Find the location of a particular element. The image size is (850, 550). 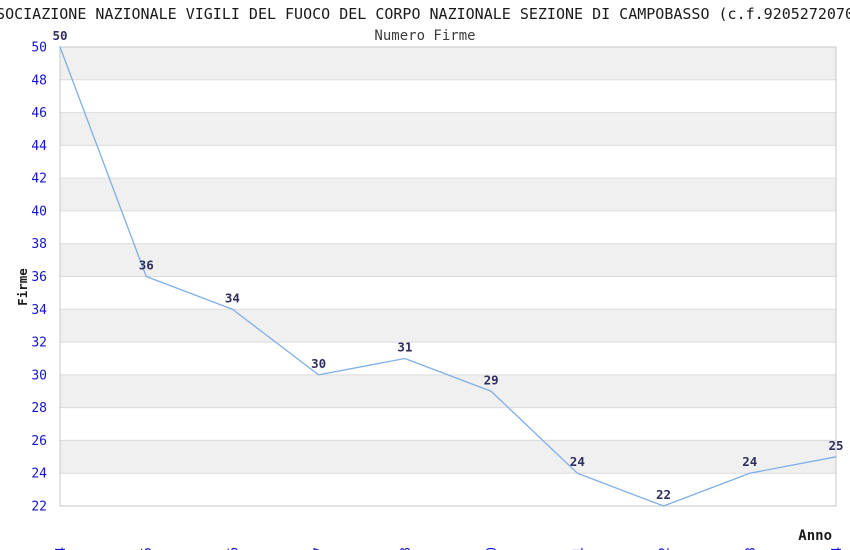

x-tick-label: 2022 is located at coordinates (665, 548).